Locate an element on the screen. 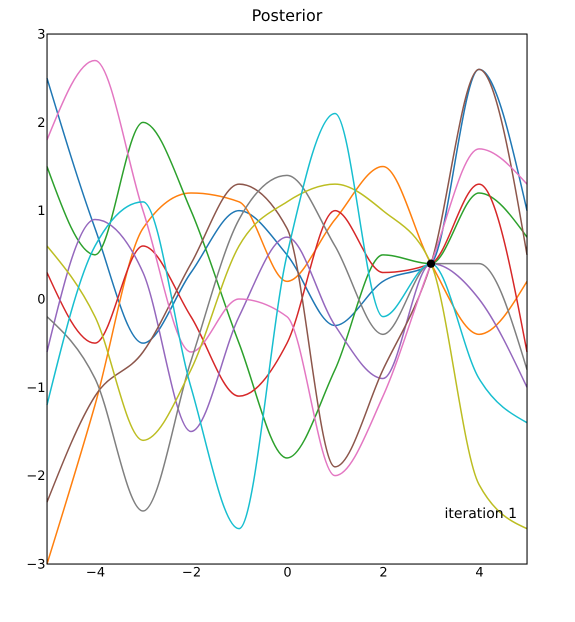 Image resolution: width=575 pixels, height=622 pixels. x-tick-label: −4 is located at coordinates (96, 573).